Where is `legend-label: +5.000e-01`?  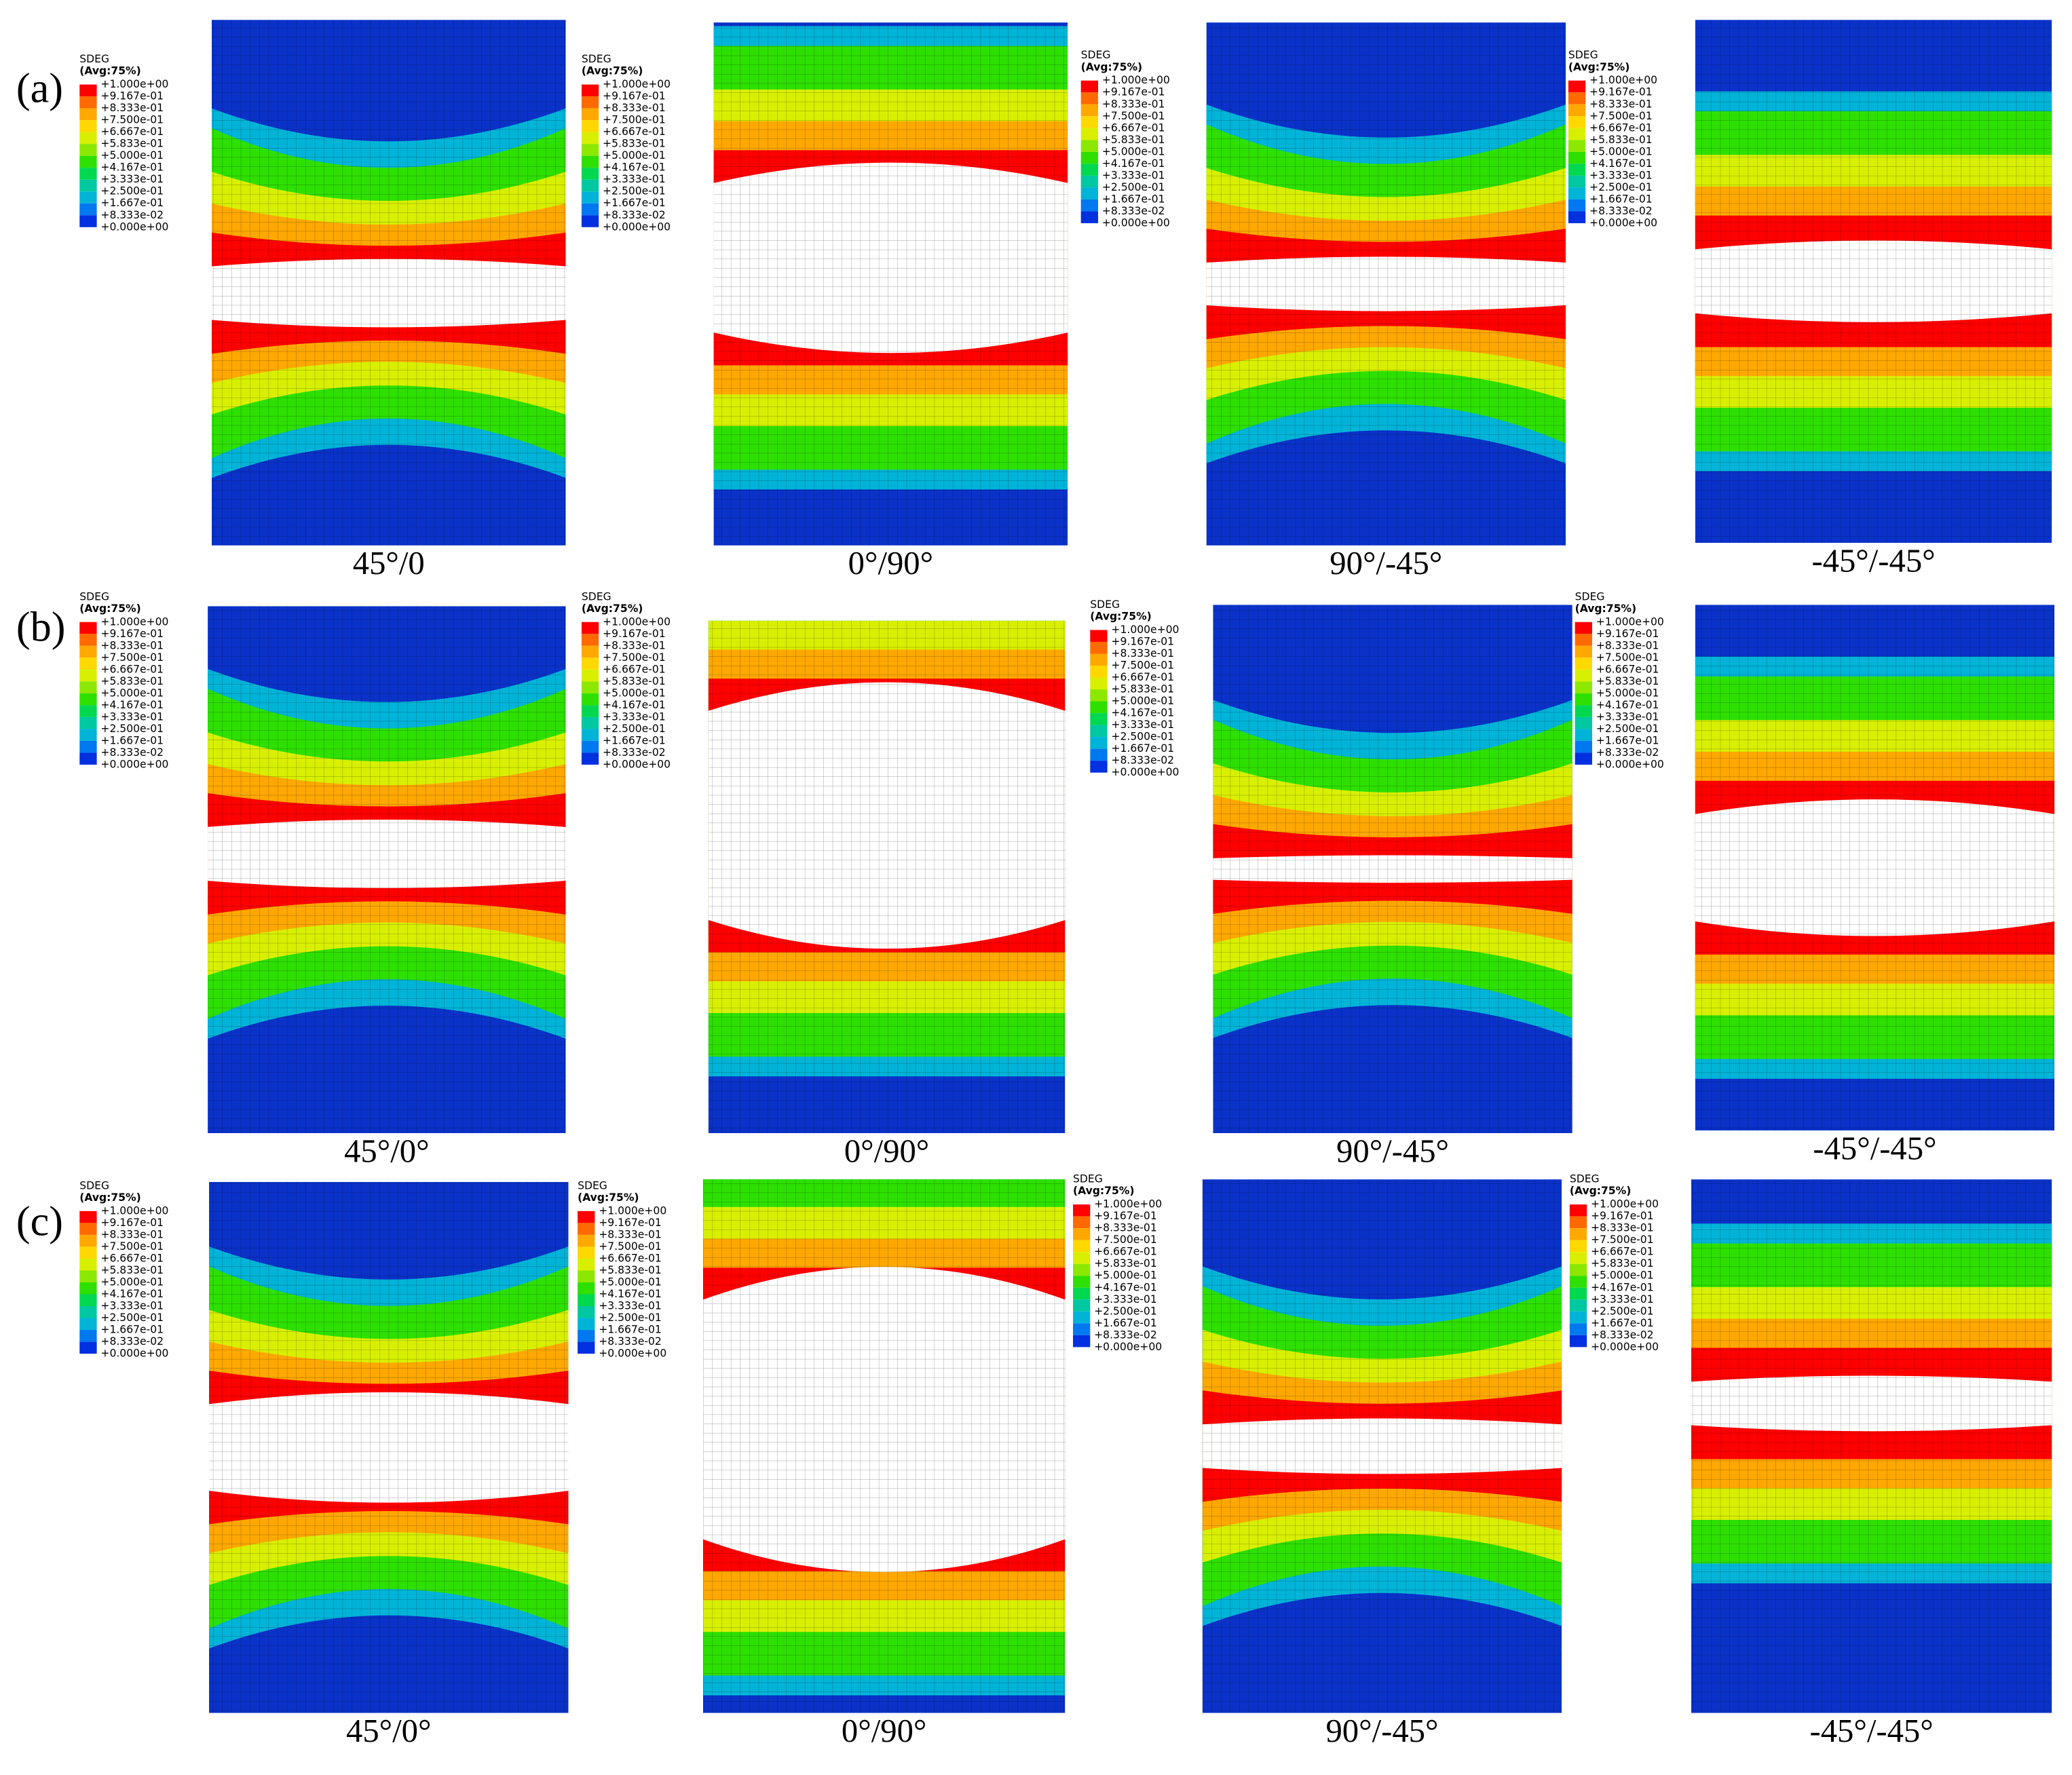
legend-label: +5.000e-01 is located at coordinates (1627, 693).